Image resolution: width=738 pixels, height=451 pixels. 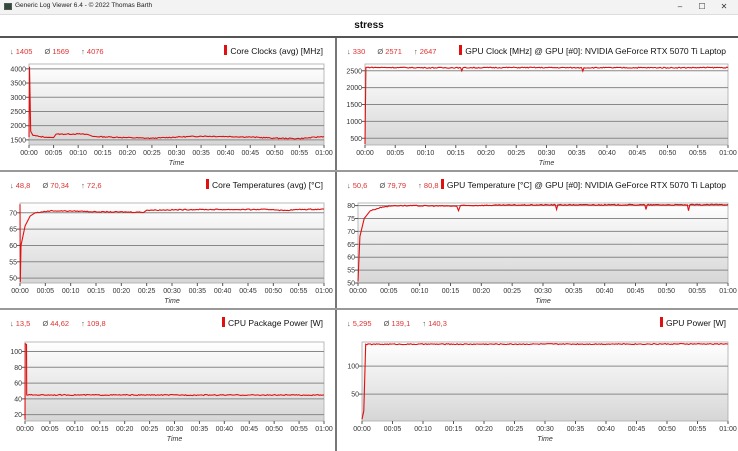 What do you see at coordinates (18, 84) in the screenshot?
I see `y-tick-label: 3500` at bounding box center [18, 84].